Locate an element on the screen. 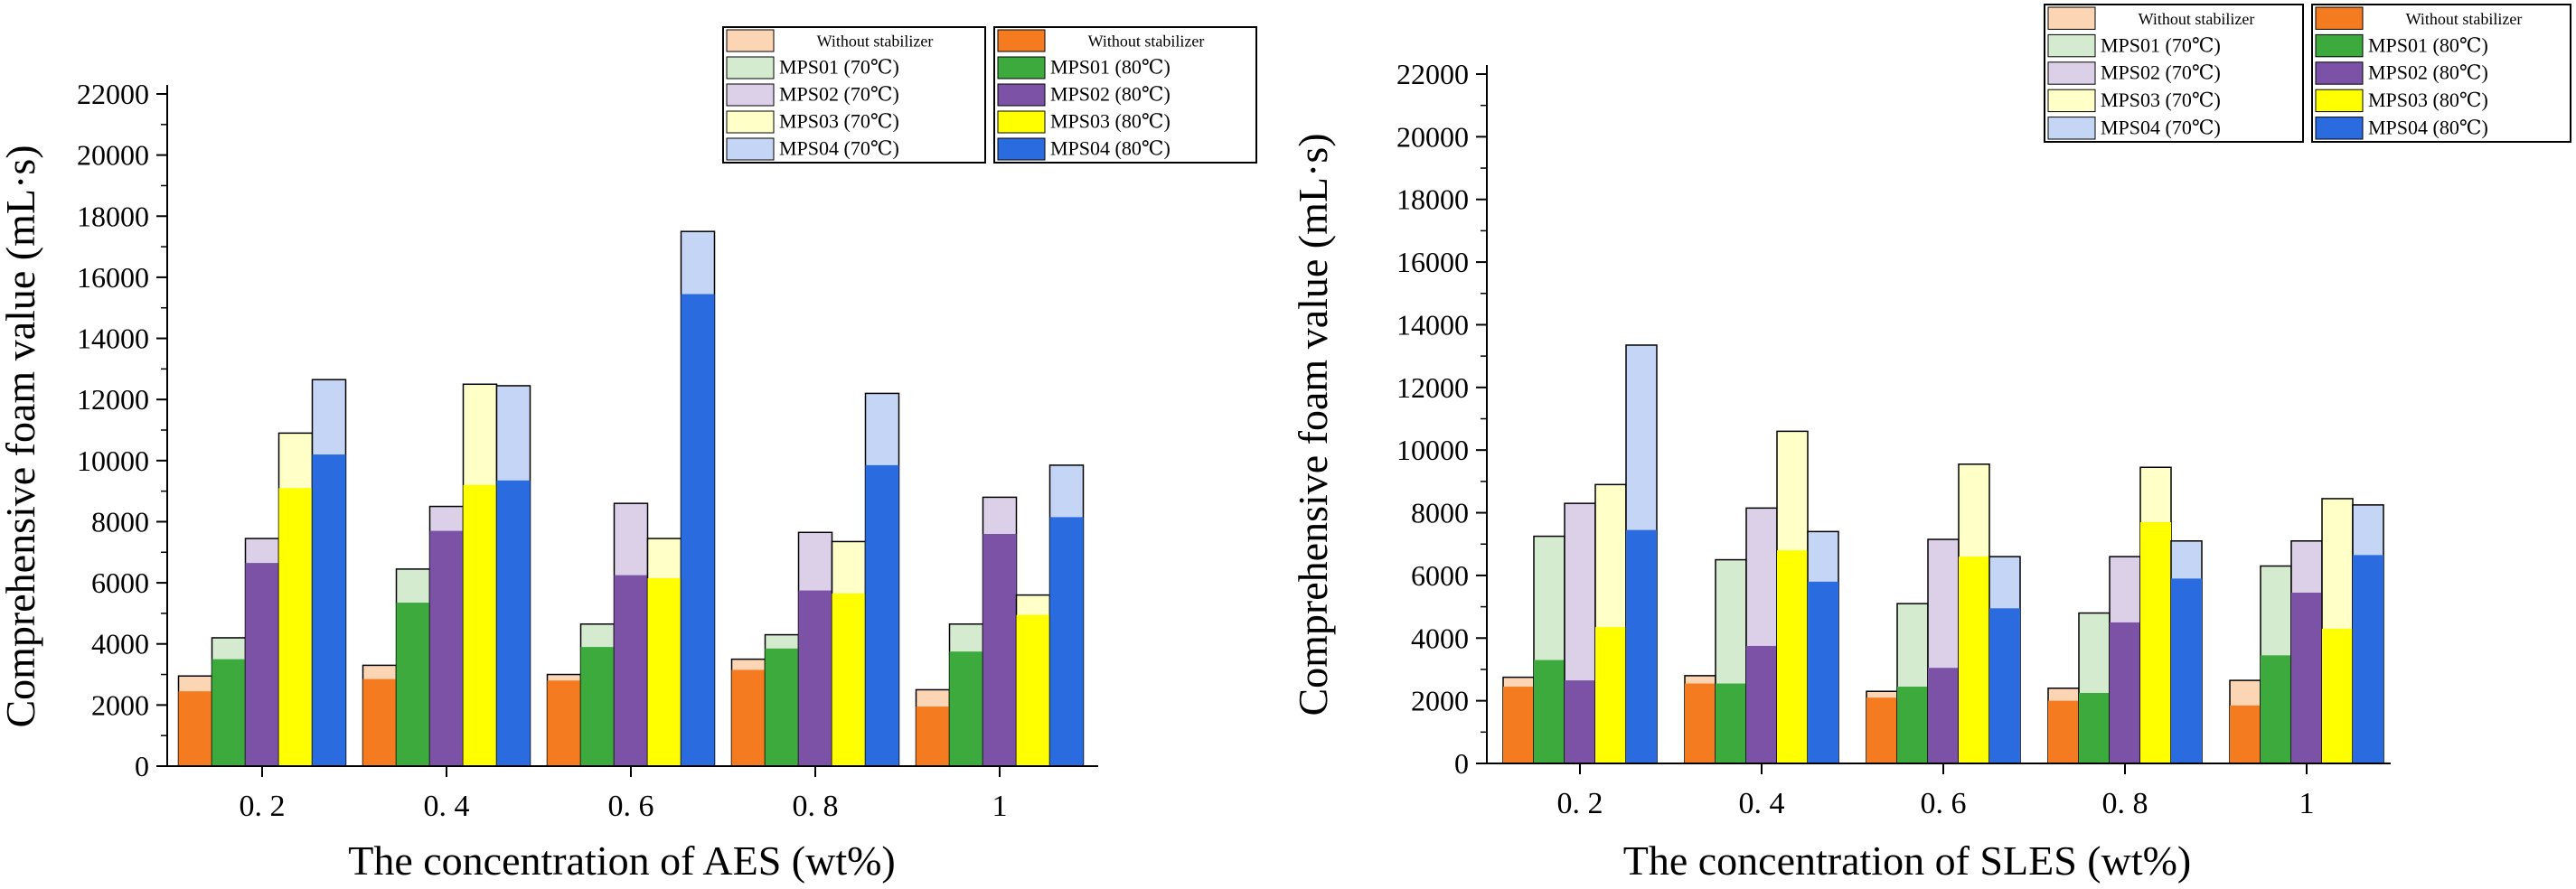  sles-x-tick-label: 0. 2 is located at coordinates (1580, 803).